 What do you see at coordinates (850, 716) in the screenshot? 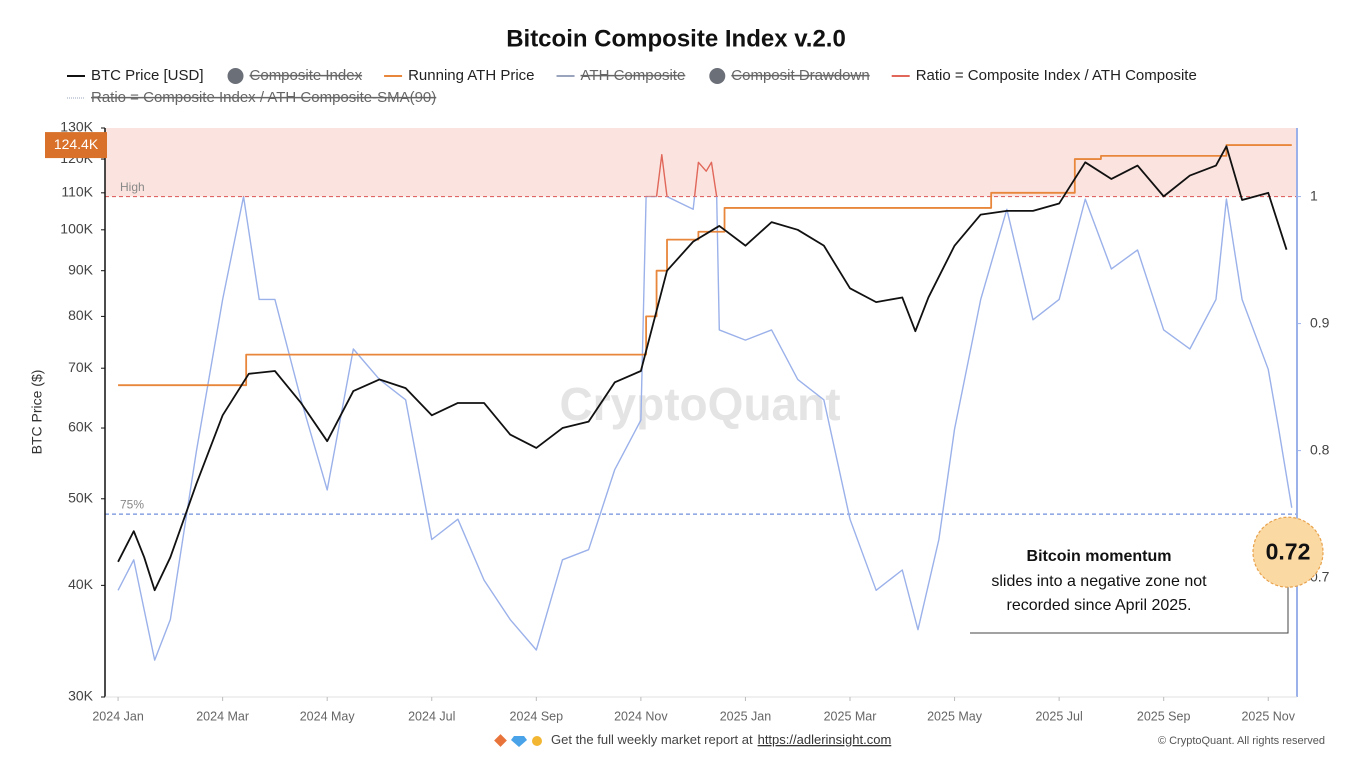
I see `x-tick-label: 2025 Mar` at bounding box center [850, 716].